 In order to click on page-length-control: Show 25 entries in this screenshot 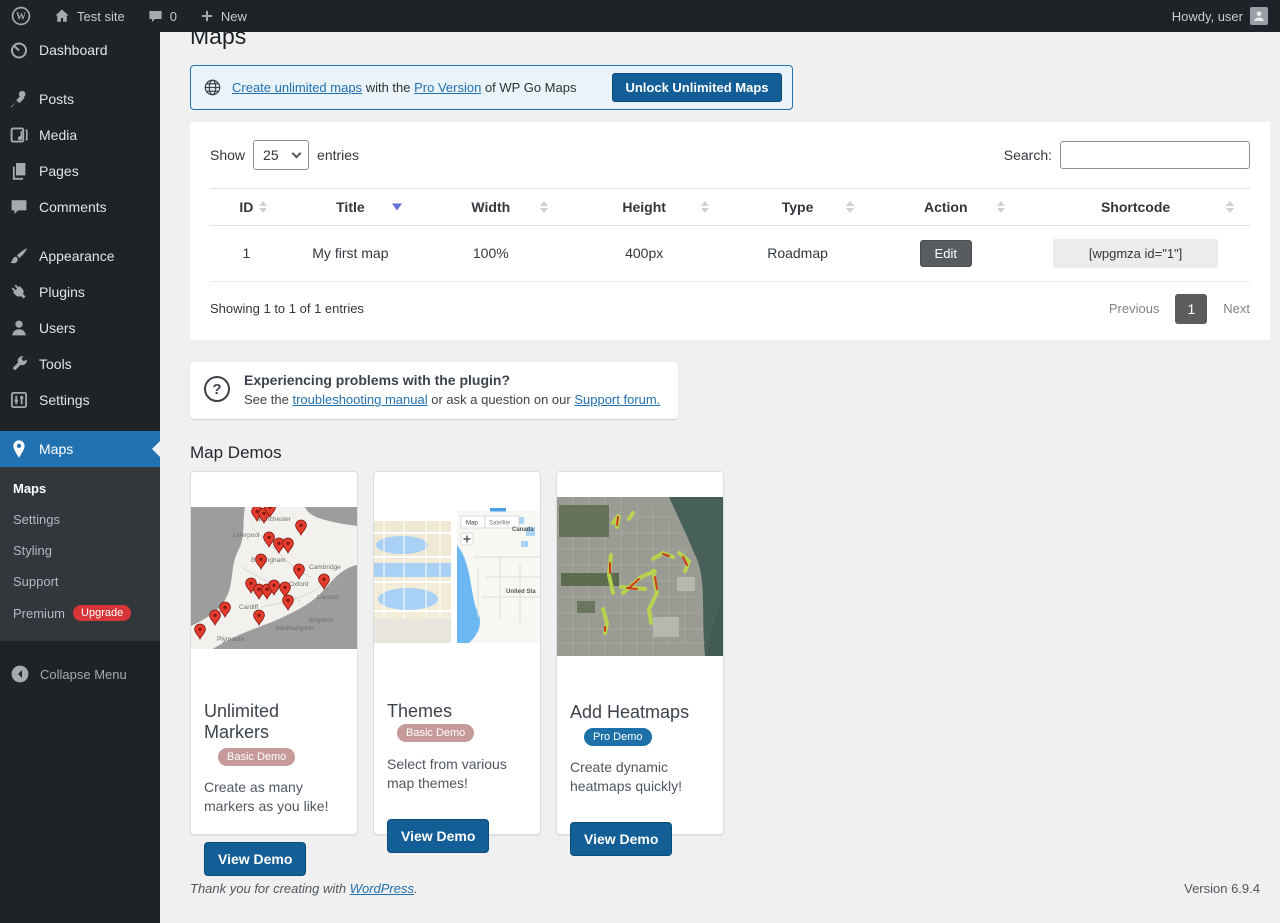, I will do `click(284, 154)`.